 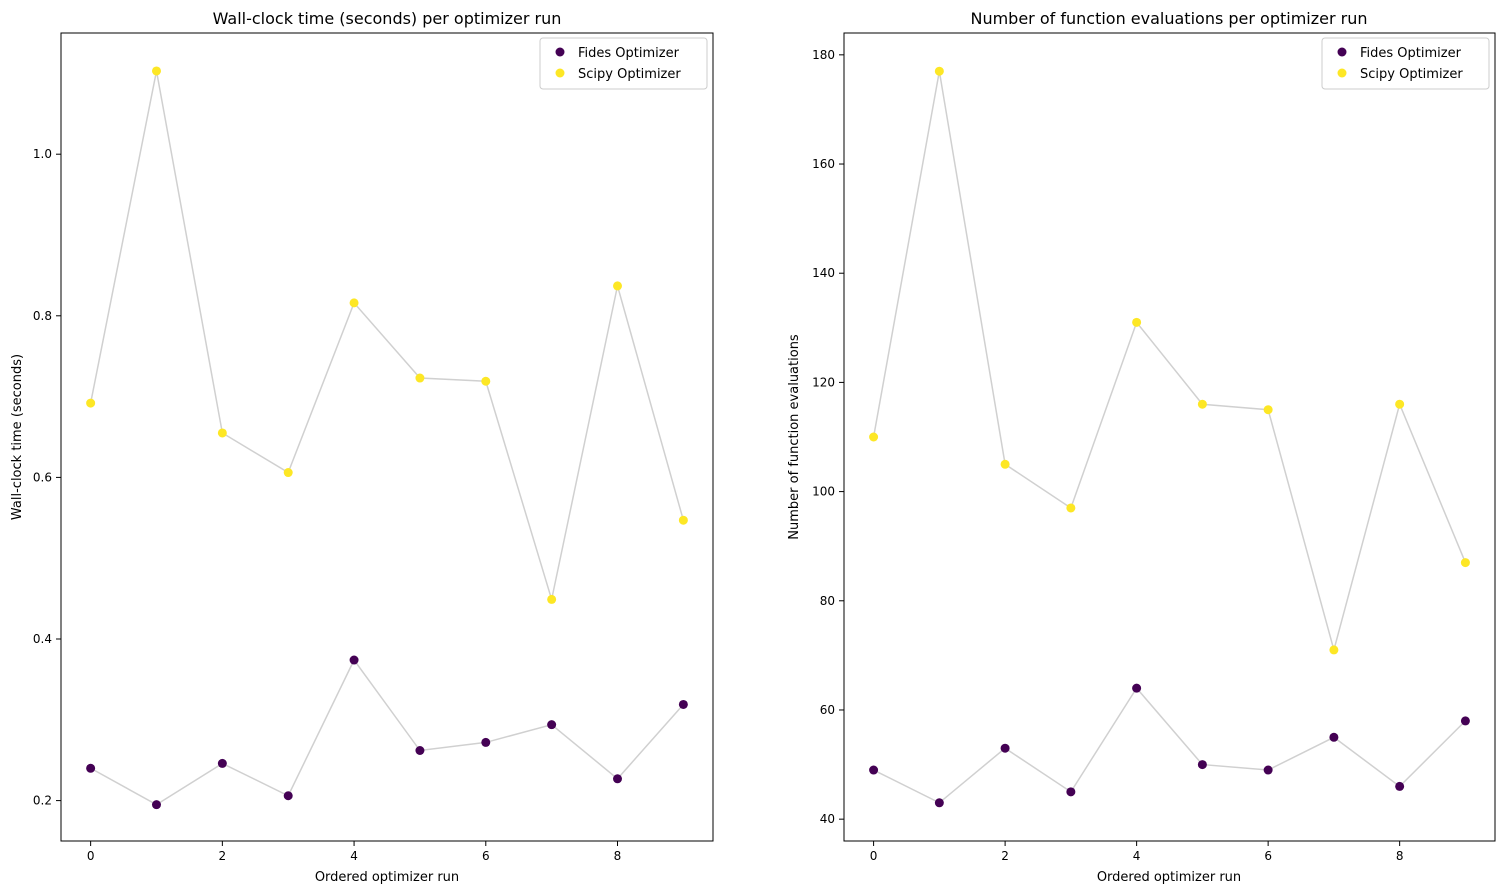 What do you see at coordinates (823, 55) in the screenshot?
I see `y-tick-label: 180` at bounding box center [823, 55].